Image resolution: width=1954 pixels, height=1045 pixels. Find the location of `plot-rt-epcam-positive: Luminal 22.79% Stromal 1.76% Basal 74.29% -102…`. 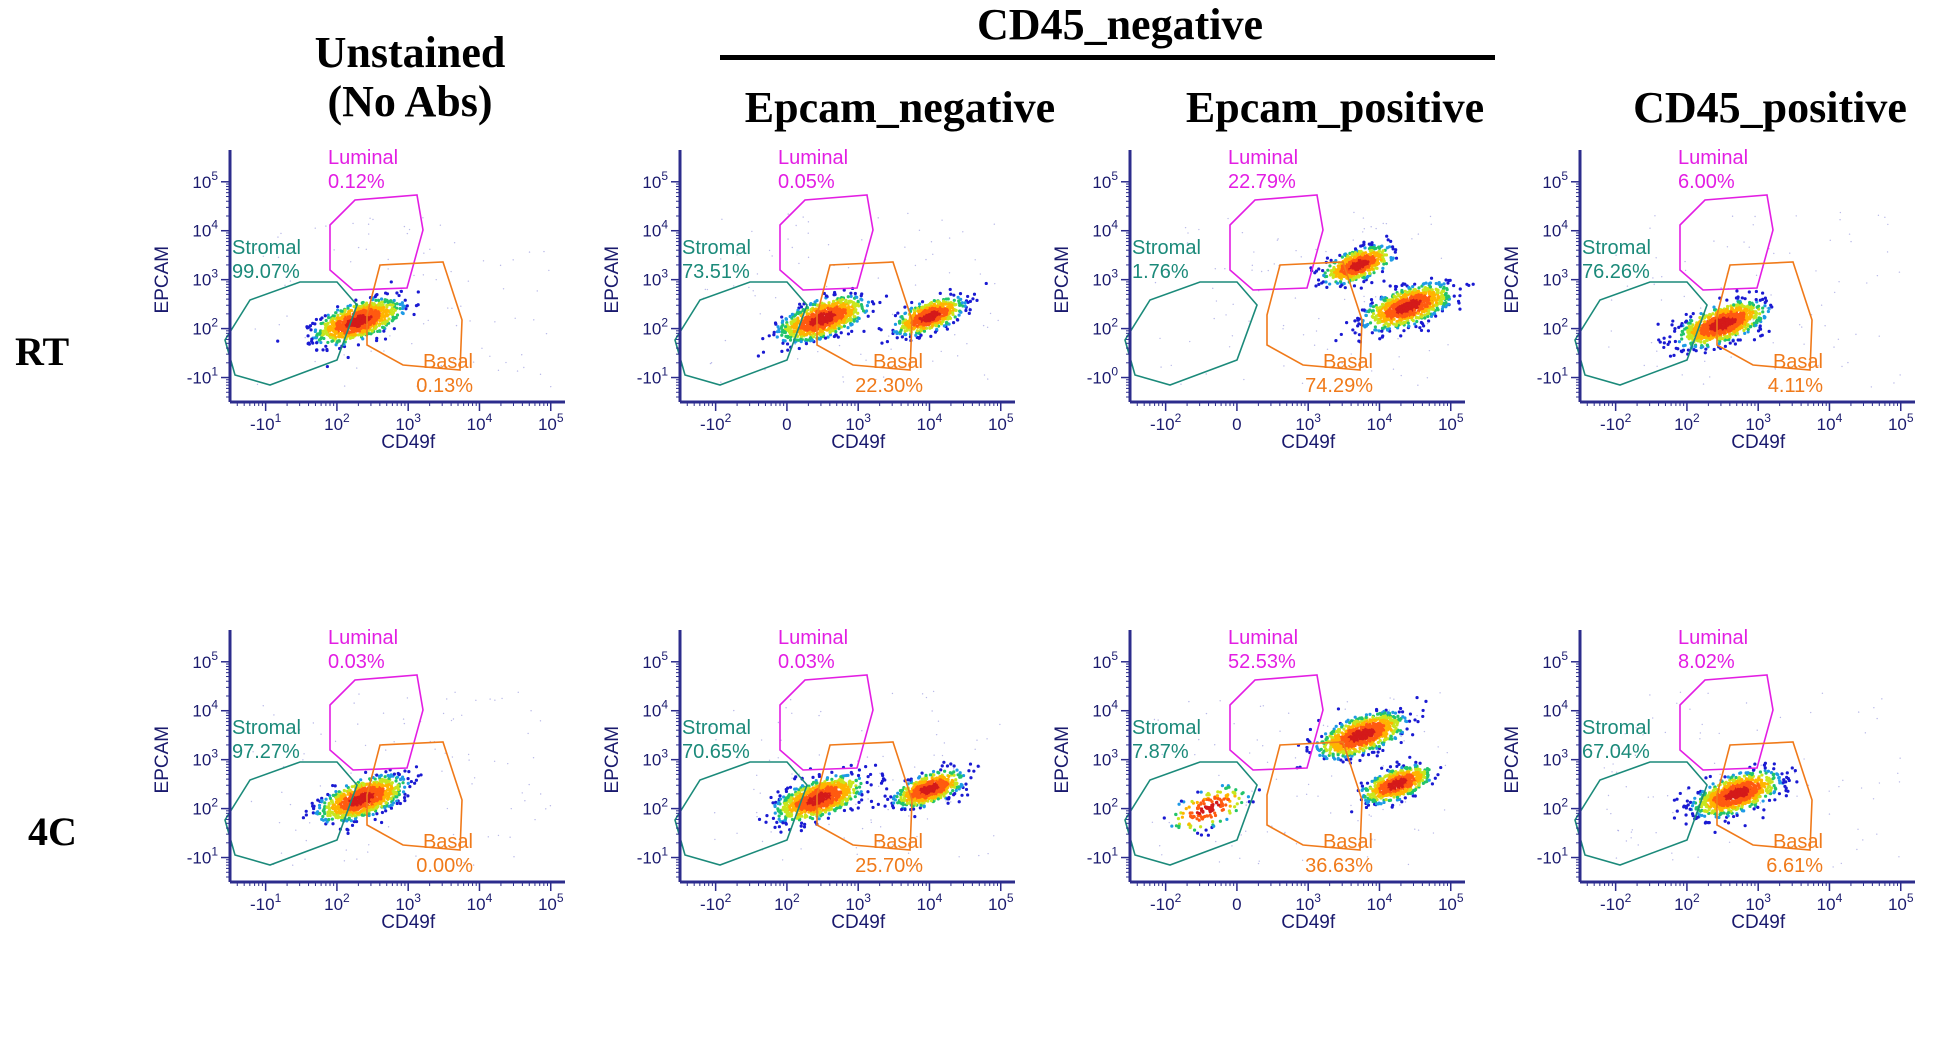

plot-rt-epcam-positive: Luminal 22.79% Stromal 1.76% Basal 74.29% -102… is located at coordinates (1263, 343).